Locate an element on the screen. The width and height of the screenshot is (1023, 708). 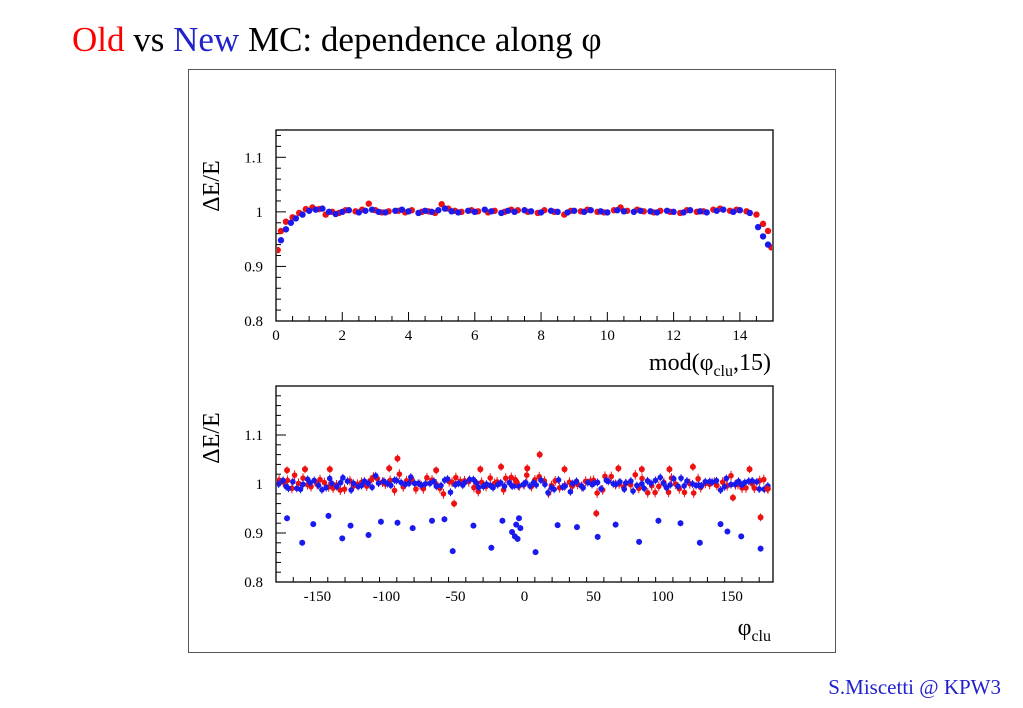
x-tick-label: -100 is located at coordinates (387, 597).